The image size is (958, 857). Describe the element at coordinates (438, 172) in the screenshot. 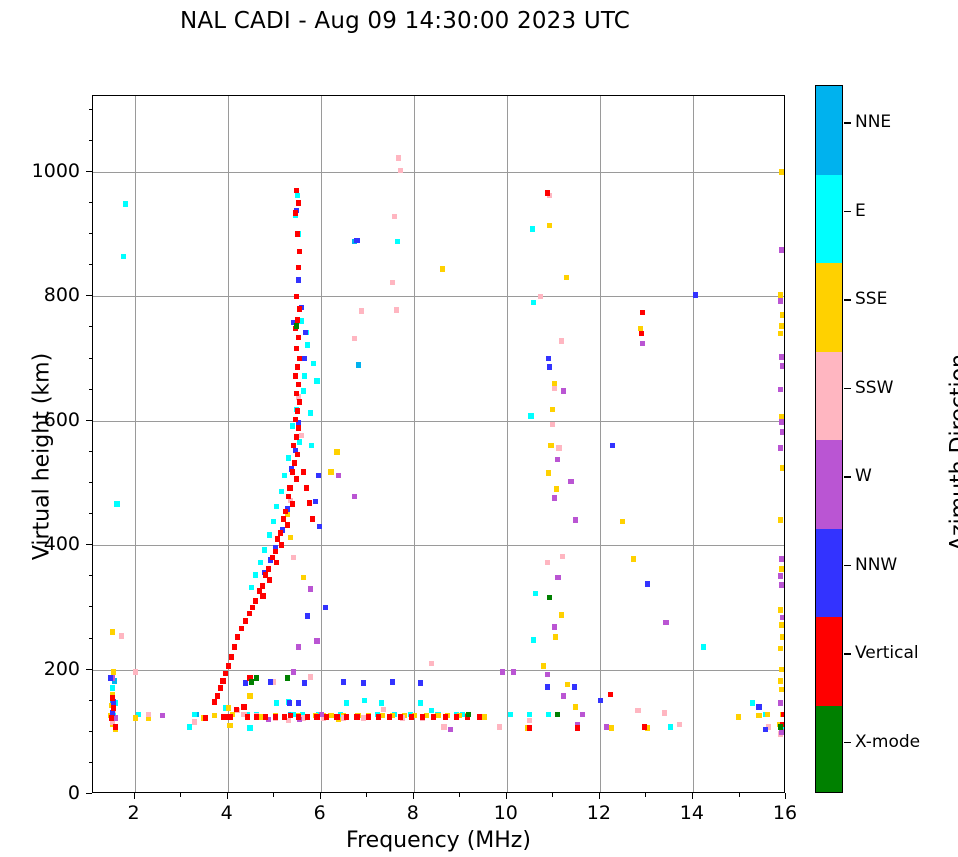

I see `gridline-horizontal` at that location.